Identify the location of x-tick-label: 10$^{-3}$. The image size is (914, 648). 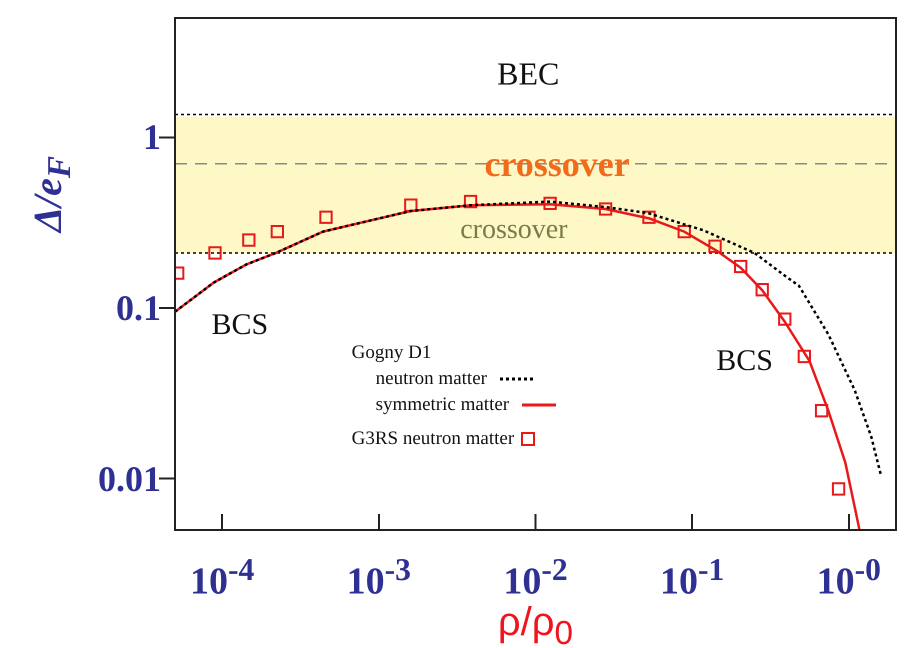
(379, 577).